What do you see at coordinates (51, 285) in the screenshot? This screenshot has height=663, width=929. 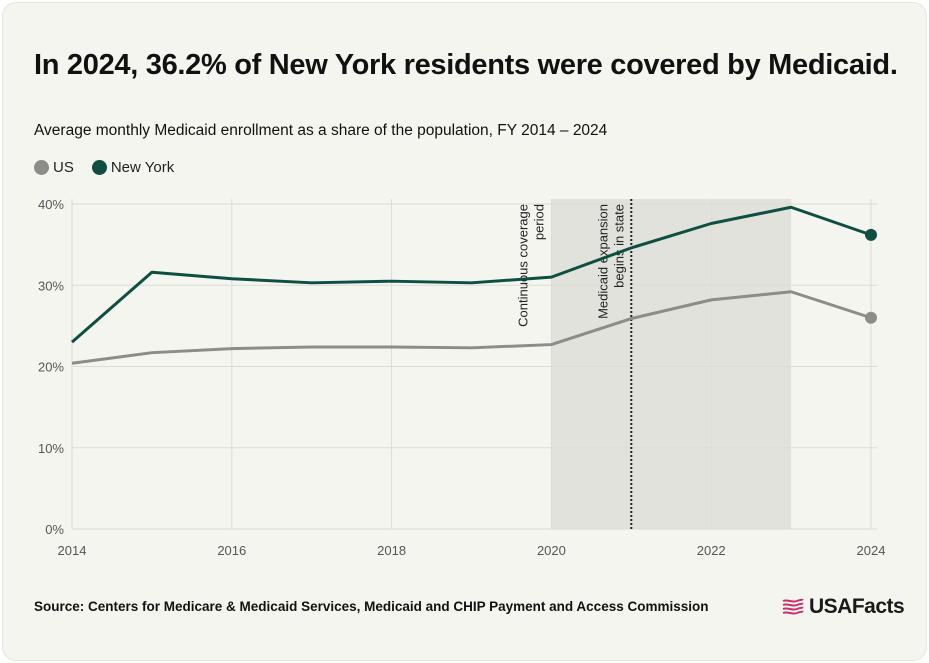 I see `y-tick-label: 30%` at bounding box center [51, 285].